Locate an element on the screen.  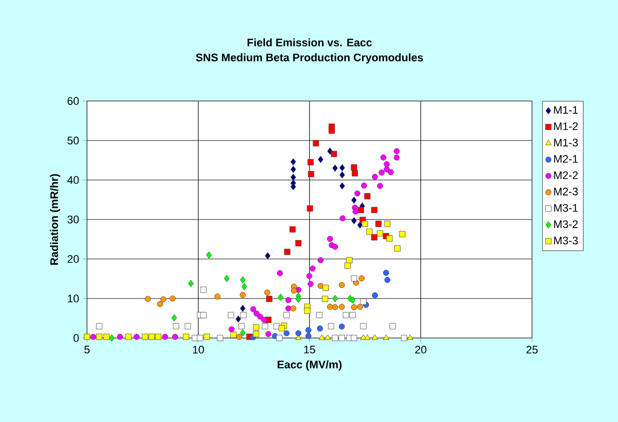
legend-label: M1-3 is located at coordinates (566, 142).